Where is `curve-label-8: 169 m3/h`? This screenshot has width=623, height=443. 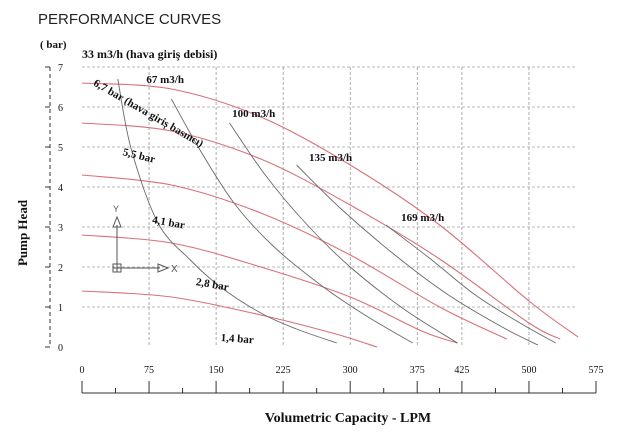
curve-label-8: 169 m3/h is located at coordinates (422, 218).